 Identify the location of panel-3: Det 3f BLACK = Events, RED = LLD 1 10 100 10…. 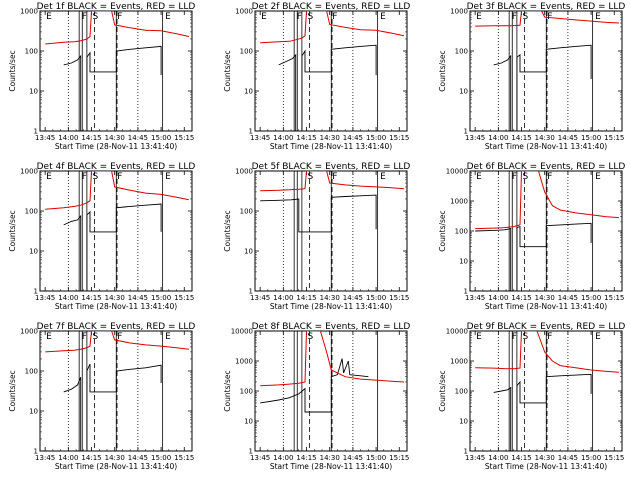
(531, 76).